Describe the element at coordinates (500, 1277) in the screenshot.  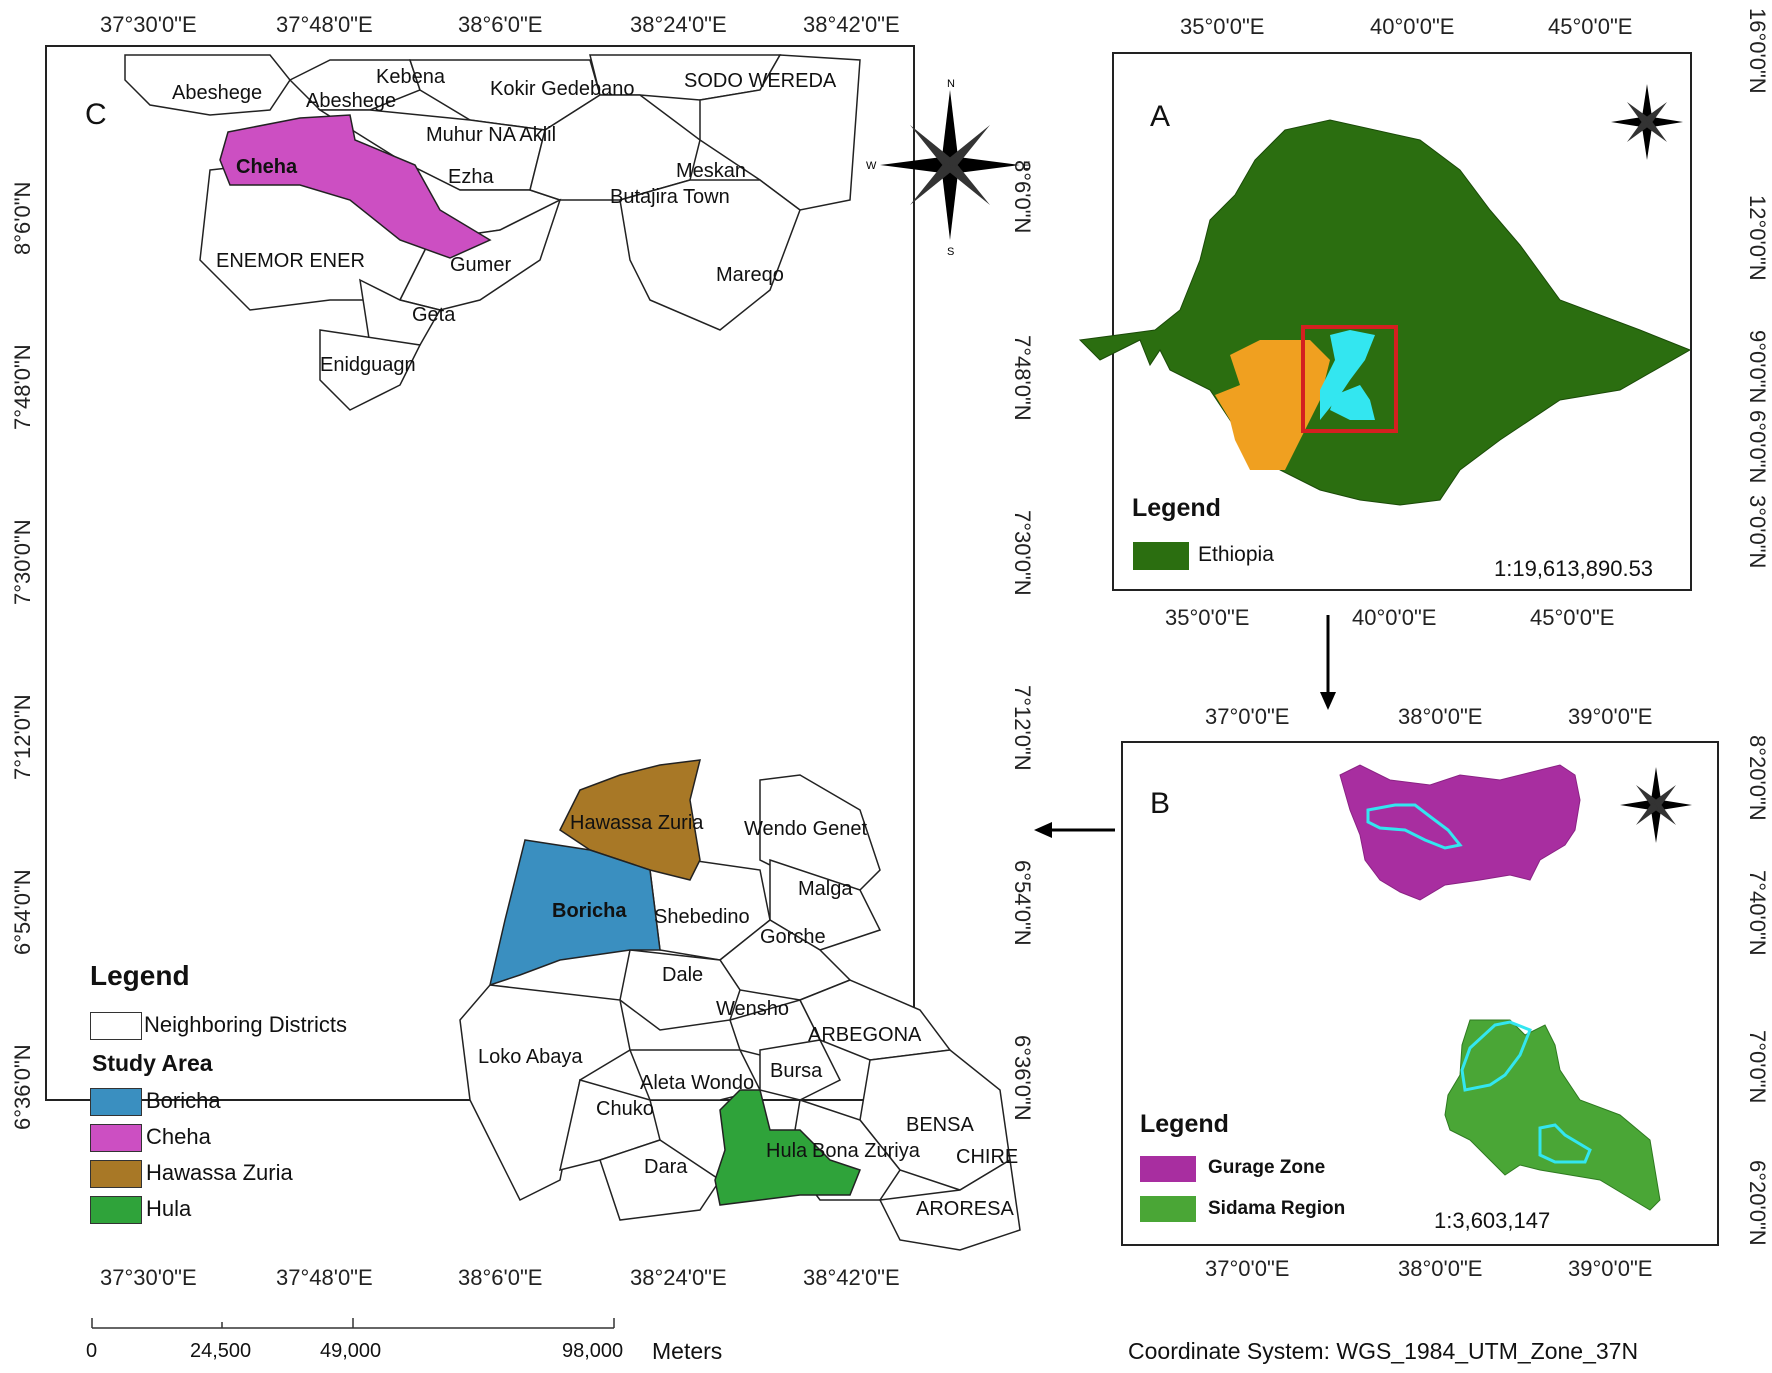
I see `panel-c-bottom-tick: 38°6'0"E` at that location.